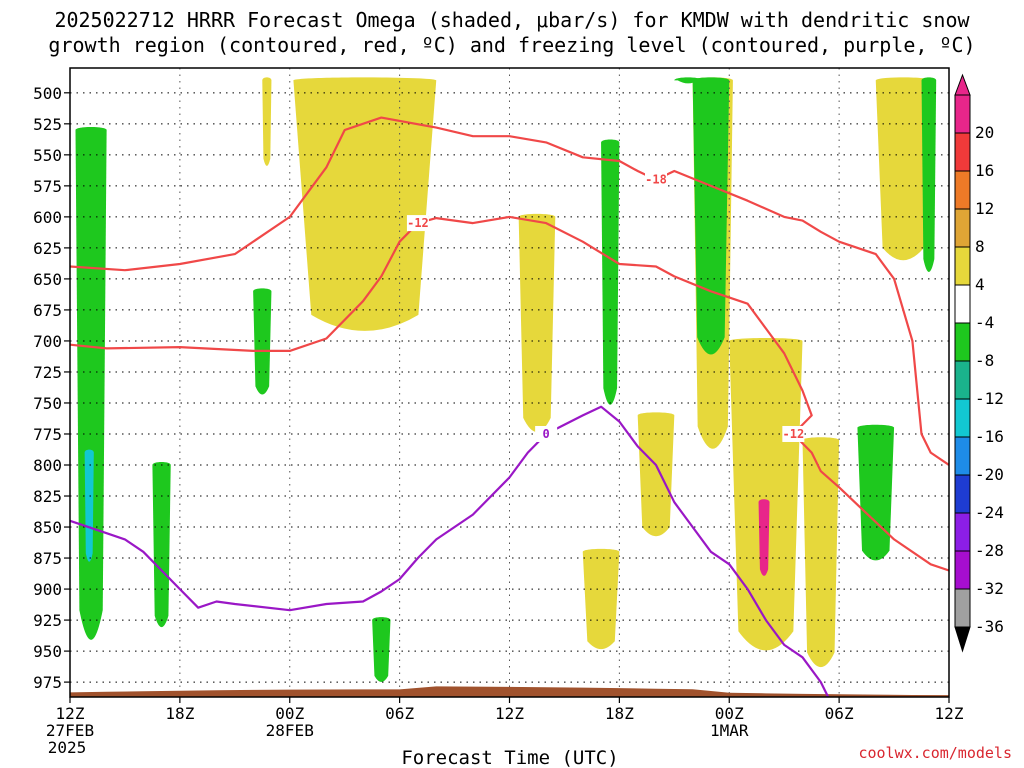  I want to click on colorbar-label-6: -8, so click(984, 360).